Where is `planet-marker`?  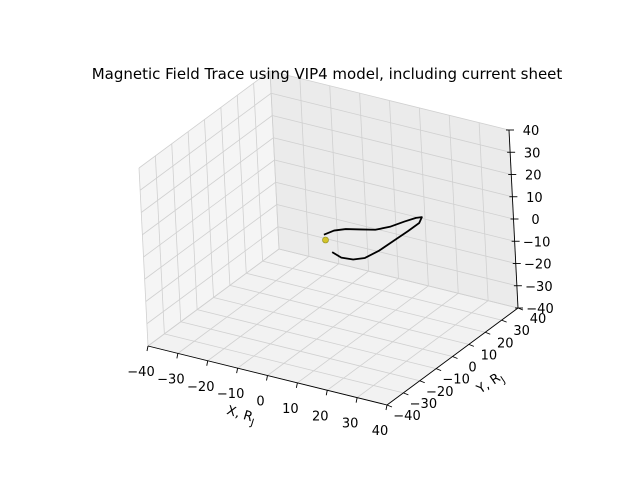 planet-marker is located at coordinates (325, 240).